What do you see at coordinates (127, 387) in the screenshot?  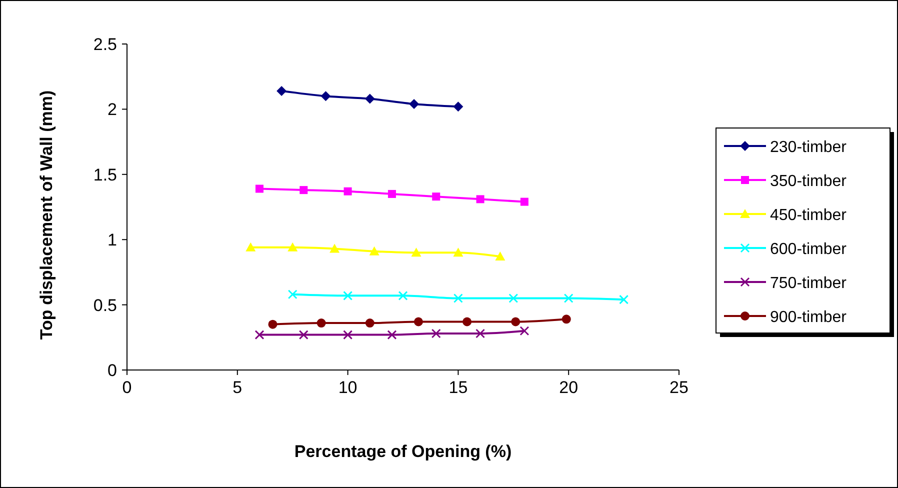 I see `x-tick-label: 0` at bounding box center [127, 387].